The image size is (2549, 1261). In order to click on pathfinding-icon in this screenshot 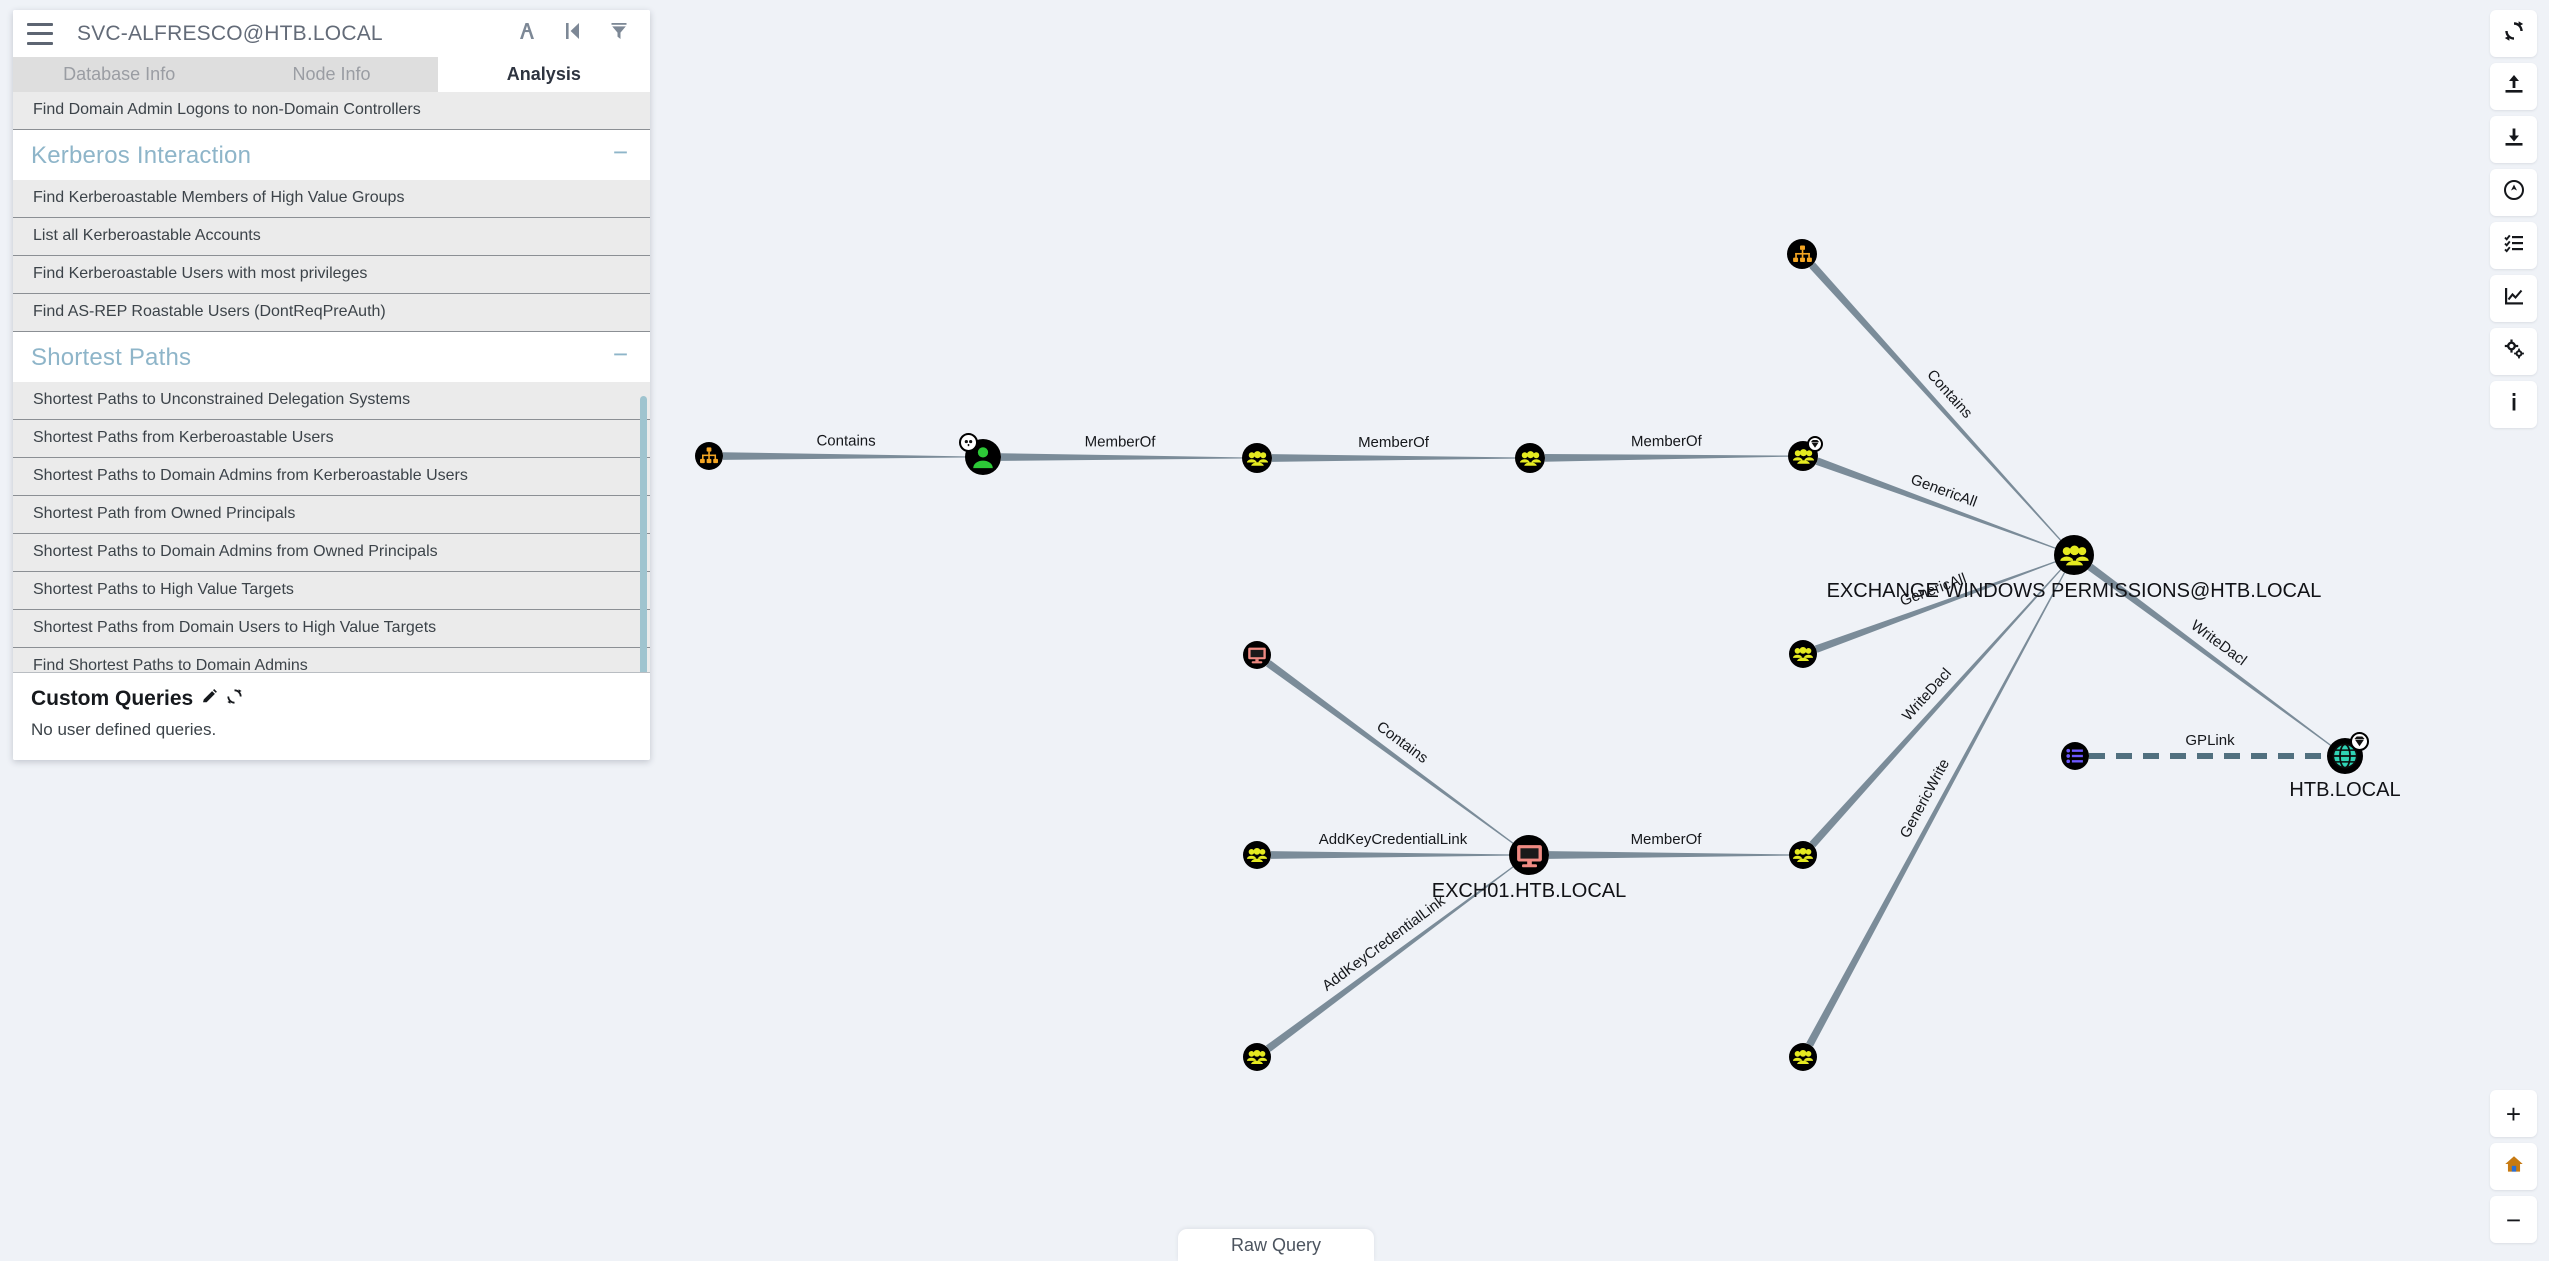, I will do `click(527, 33)`.